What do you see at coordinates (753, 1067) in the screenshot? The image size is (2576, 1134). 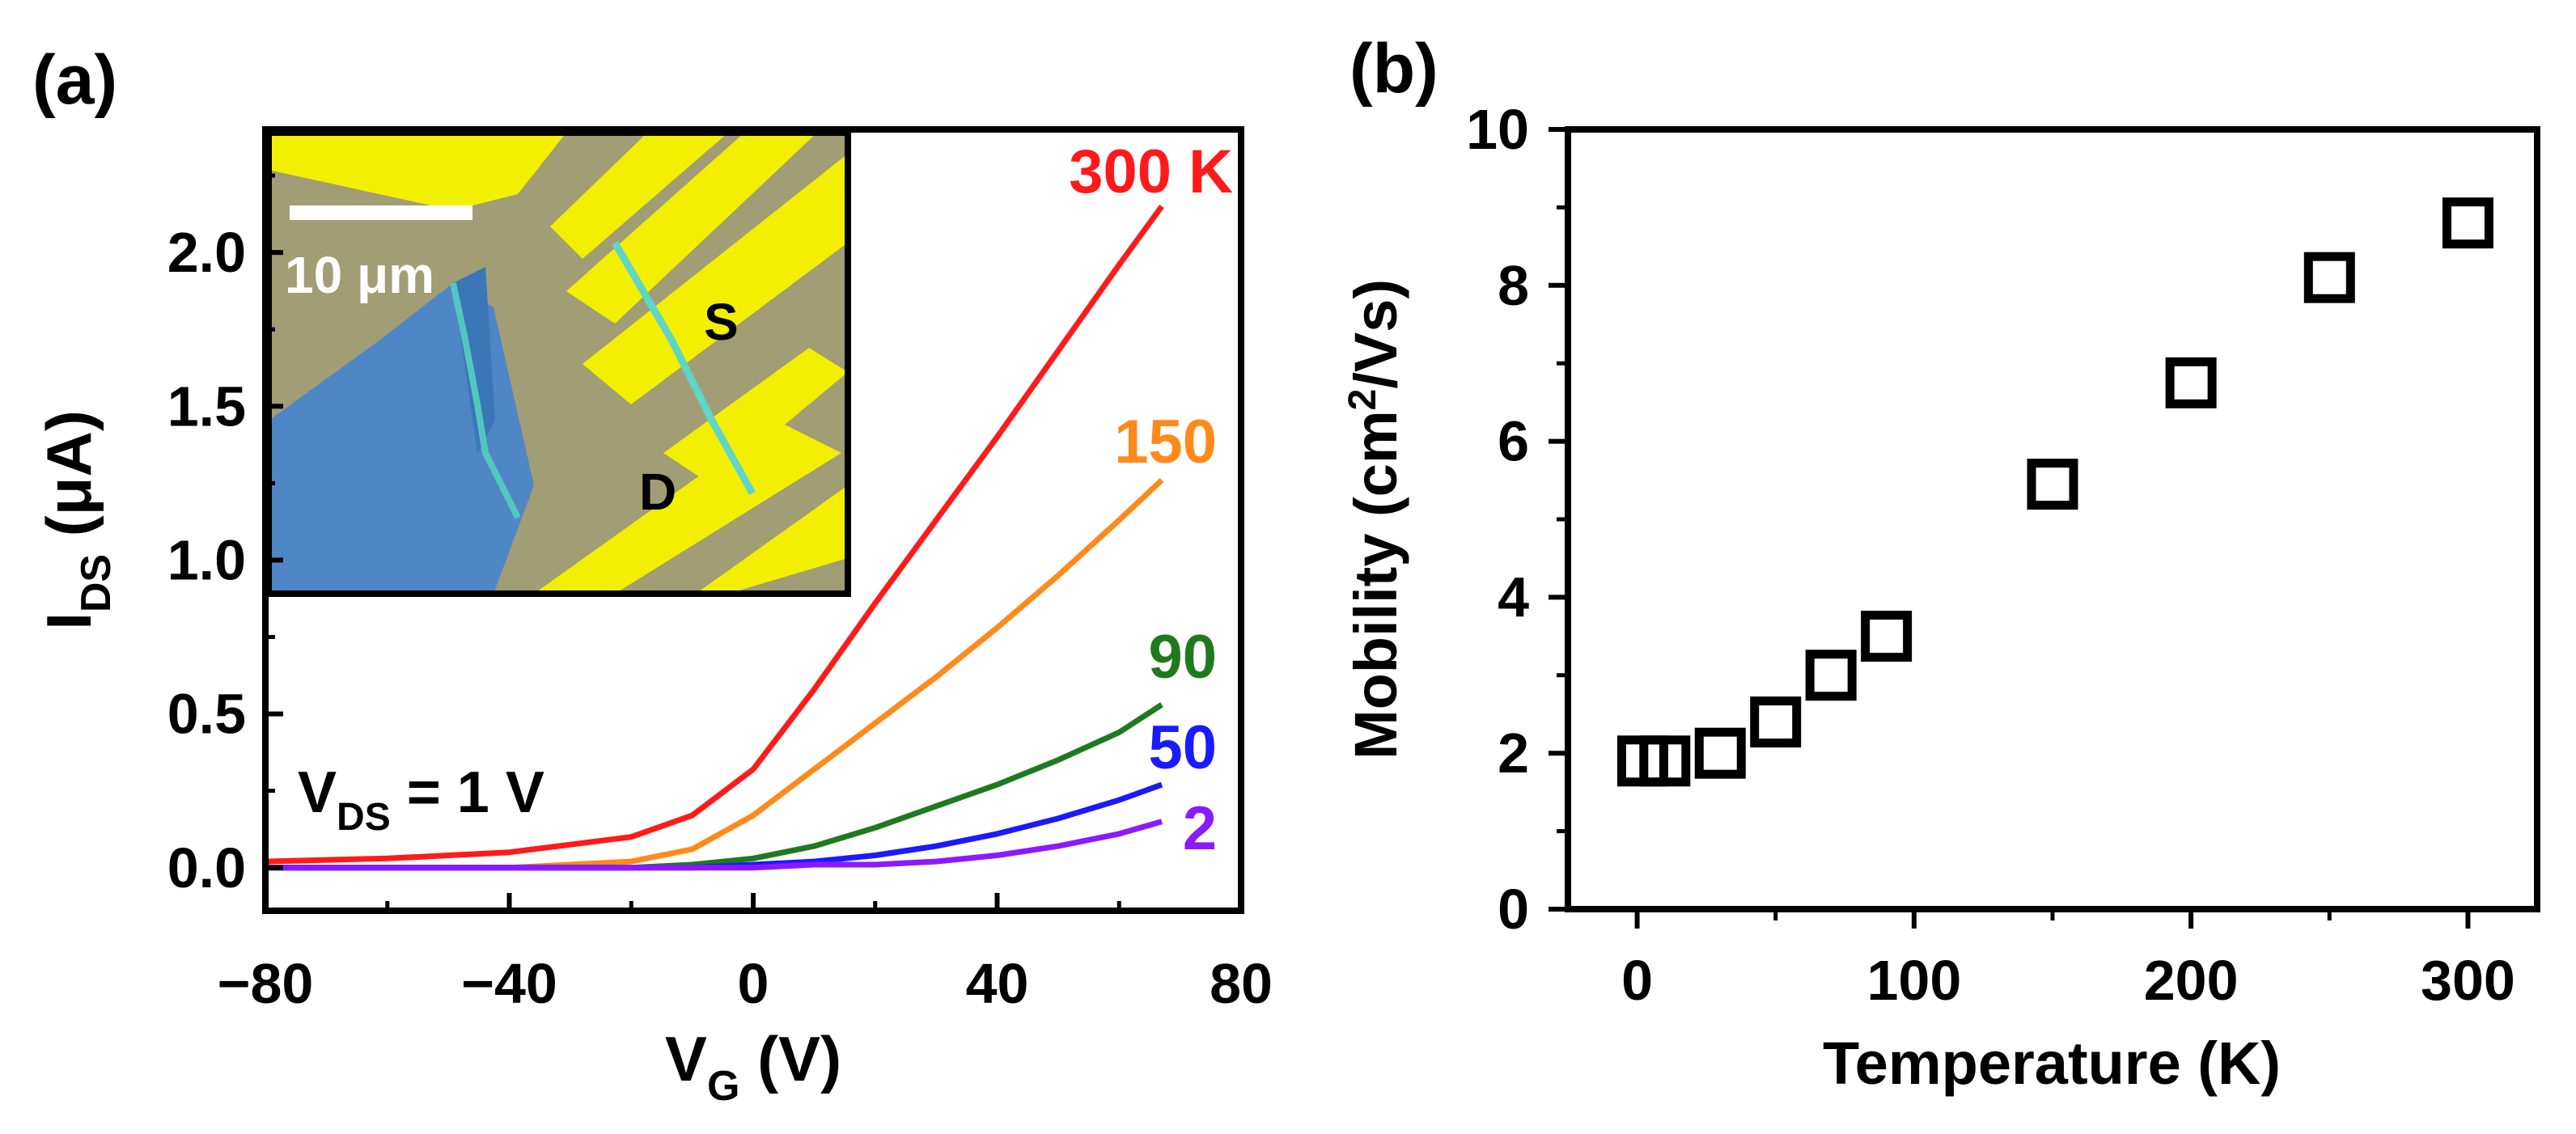 I see `panel-a-xlabel: VG (V)` at bounding box center [753, 1067].